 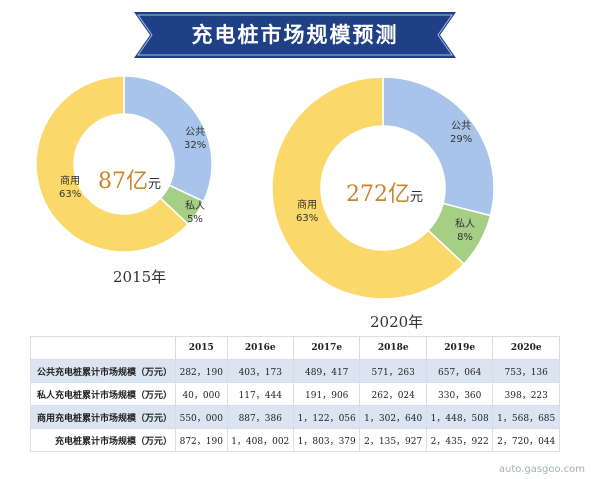 I want to click on slice-label-private-2020: 私人 8%, so click(x=465, y=231).